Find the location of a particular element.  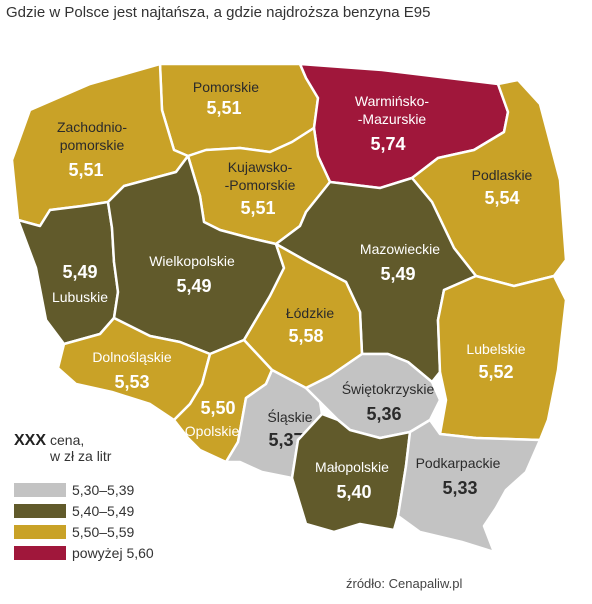

region-lodzkie: Łódzkie 5,58 is located at coordinates (303, 316).